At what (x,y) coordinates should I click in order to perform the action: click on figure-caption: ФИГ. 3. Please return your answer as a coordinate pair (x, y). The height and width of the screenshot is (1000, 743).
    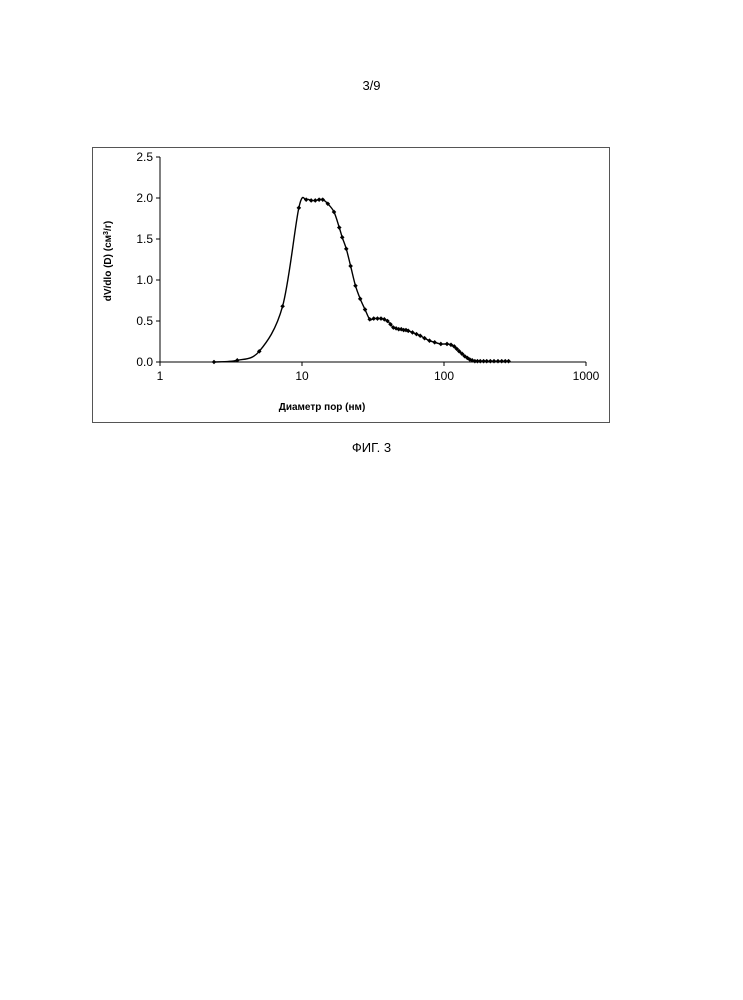
    Looking at the image, I should click on (371, 447).